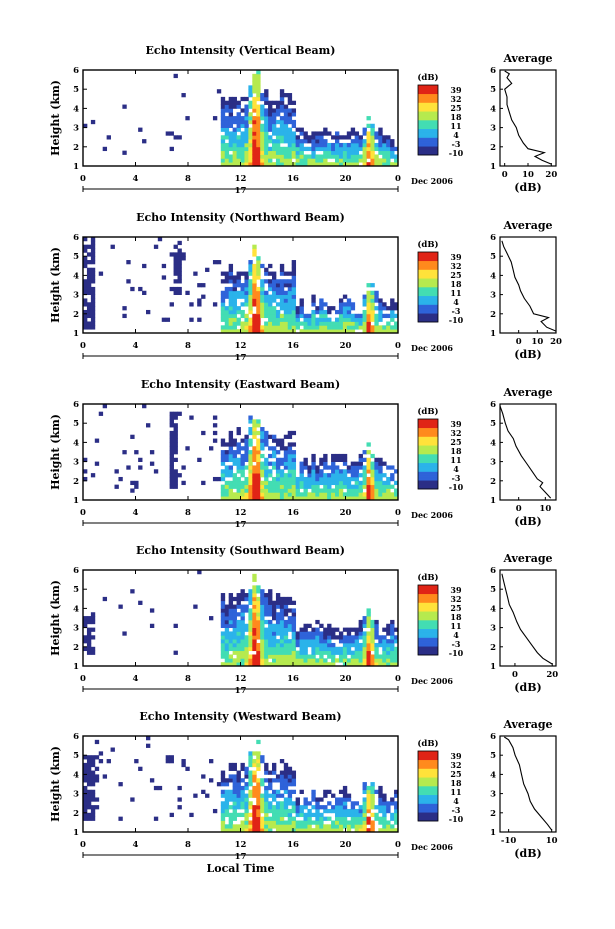 Image resolution: width=615 pixels, height=929 pixels. Describe the element at coordinates (293, 179) in the screenshot. I see `x-tick-label: 16` at that location.